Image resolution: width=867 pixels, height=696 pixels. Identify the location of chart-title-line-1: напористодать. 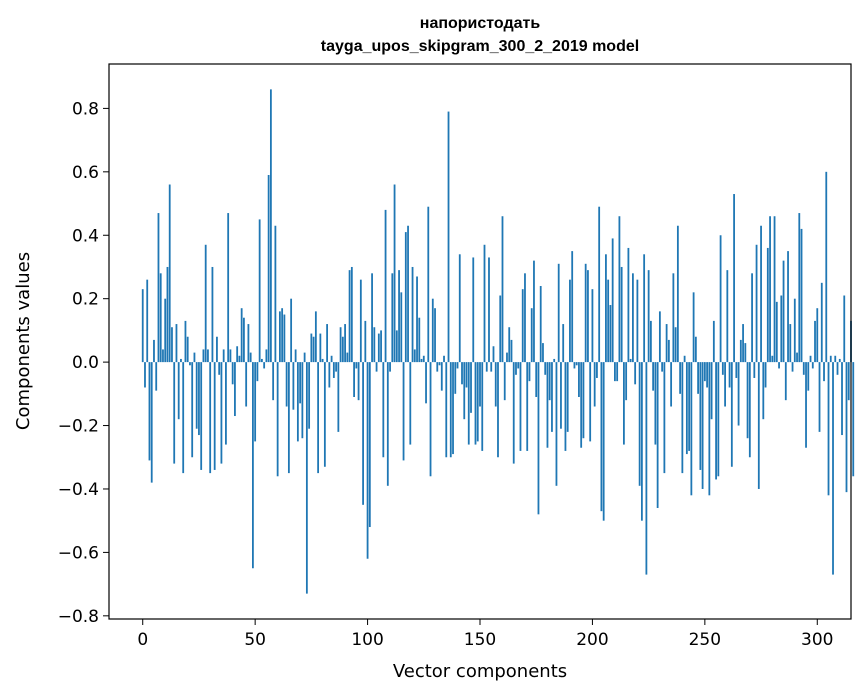
(480, 23).